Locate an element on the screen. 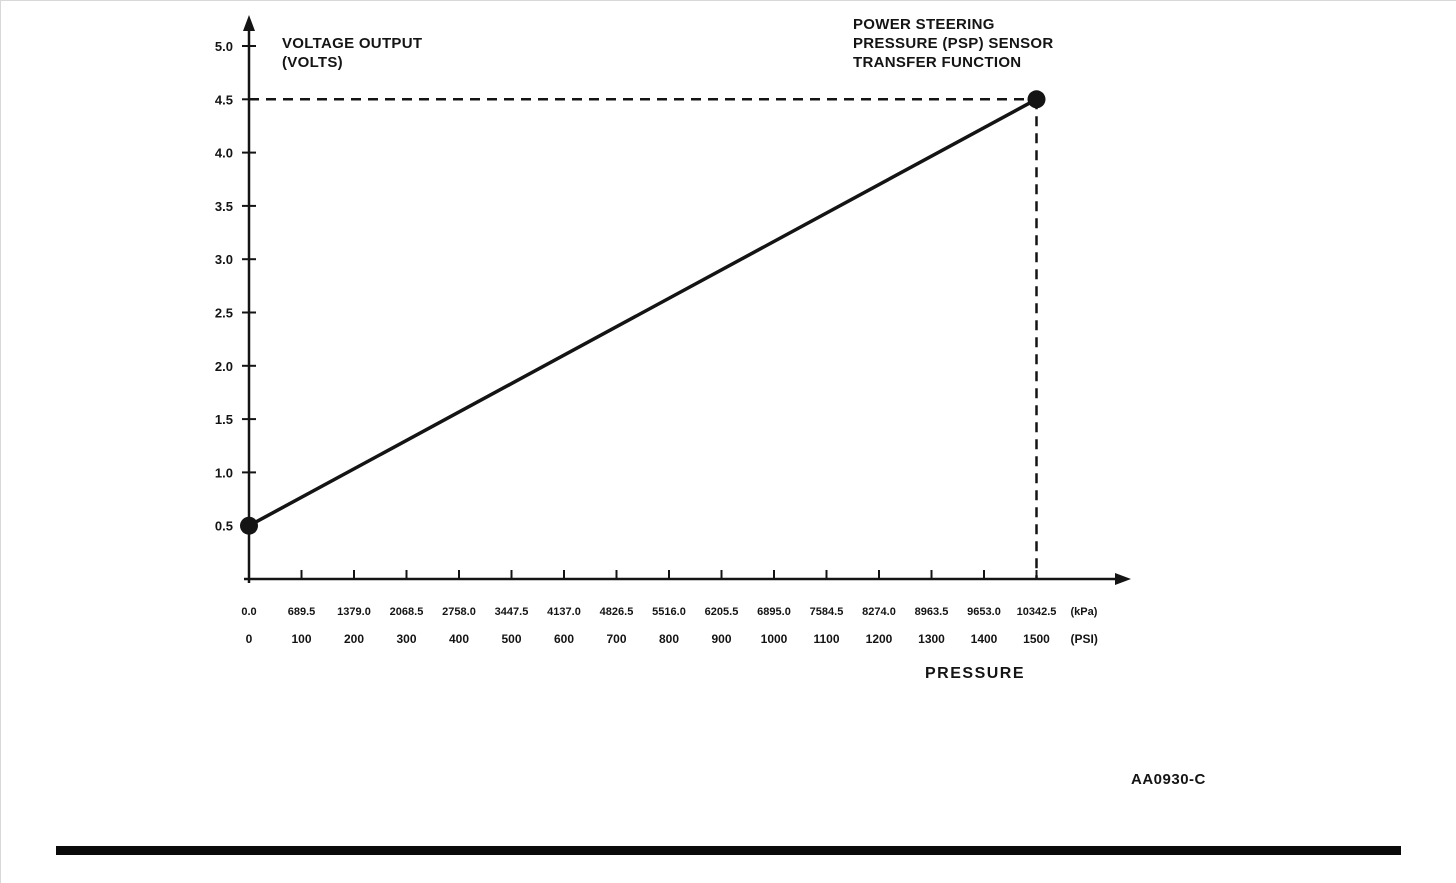  x-tick-label-psi: 500 is located at coordinates (511, 639).